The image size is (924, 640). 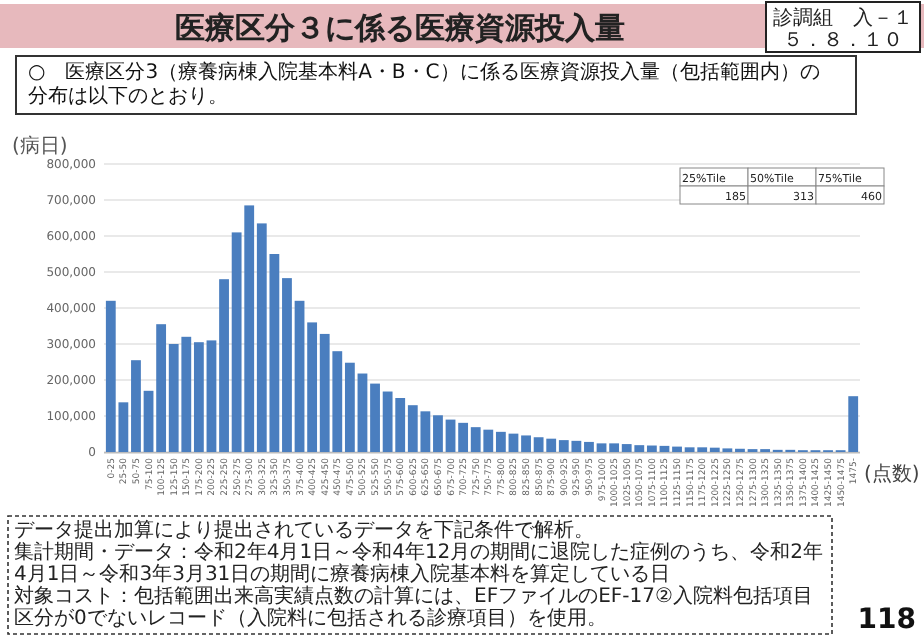 What do you see at coordinates (886, 620) in the screenshot?
I see `text: 118` at bounding box center [886, 620].